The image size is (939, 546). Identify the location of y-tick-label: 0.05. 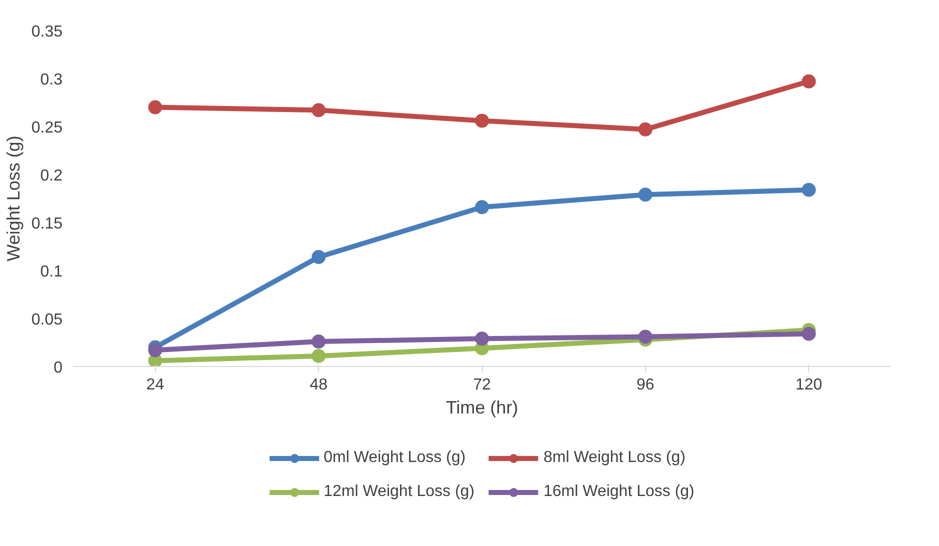
(47, 320).